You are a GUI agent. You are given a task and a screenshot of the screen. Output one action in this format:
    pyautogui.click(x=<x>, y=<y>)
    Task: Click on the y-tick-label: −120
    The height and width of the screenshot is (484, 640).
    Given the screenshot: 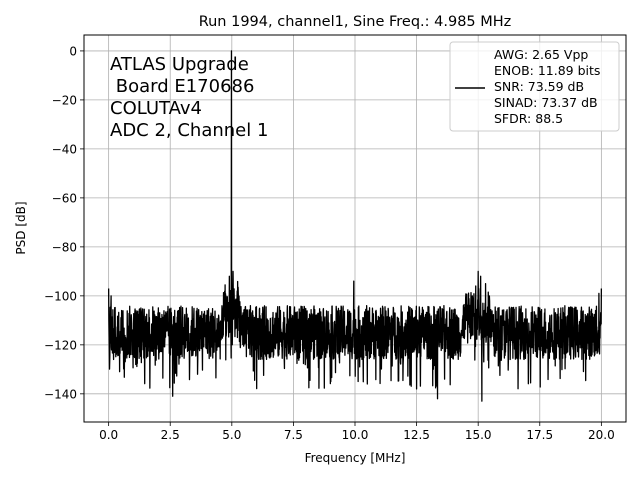 What is the action you would take?
    pyautogui.click(x=60, y=345)
    